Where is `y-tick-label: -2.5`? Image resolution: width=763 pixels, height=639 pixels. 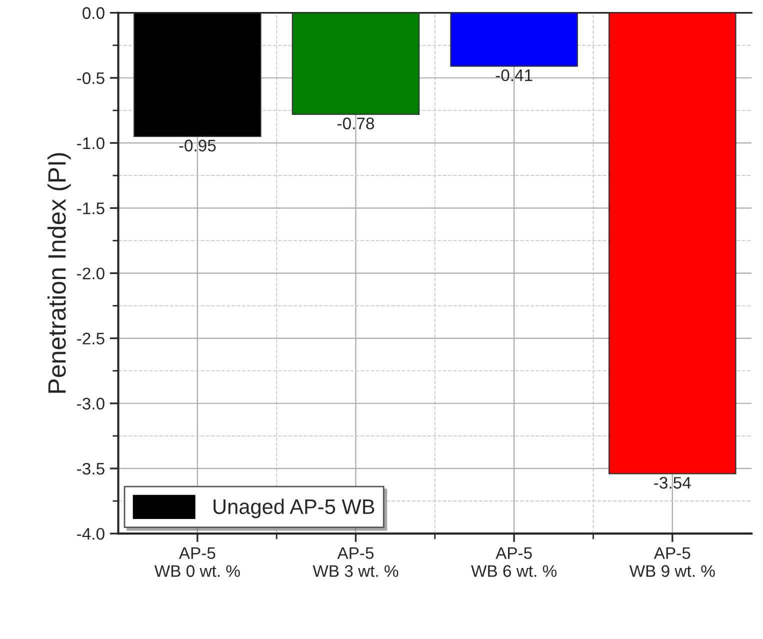
y-tick-label: -2.5 is located at coordinates (90, 338).